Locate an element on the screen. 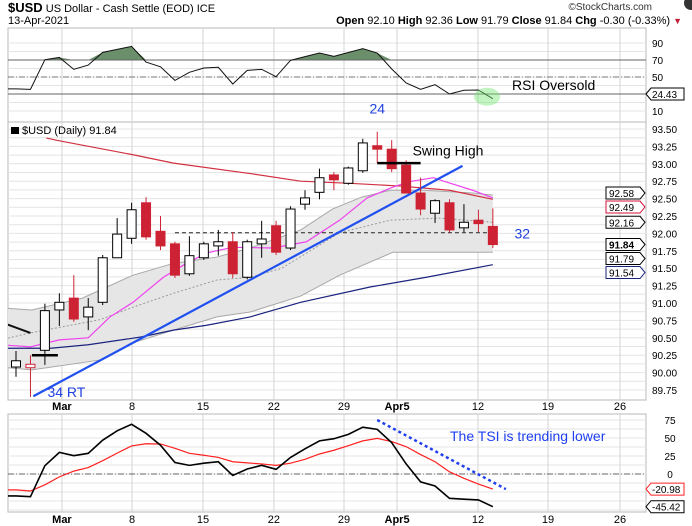 The width and height of the screenshot is (692, 526). rsi-plot is located at coordinates (327, 75).